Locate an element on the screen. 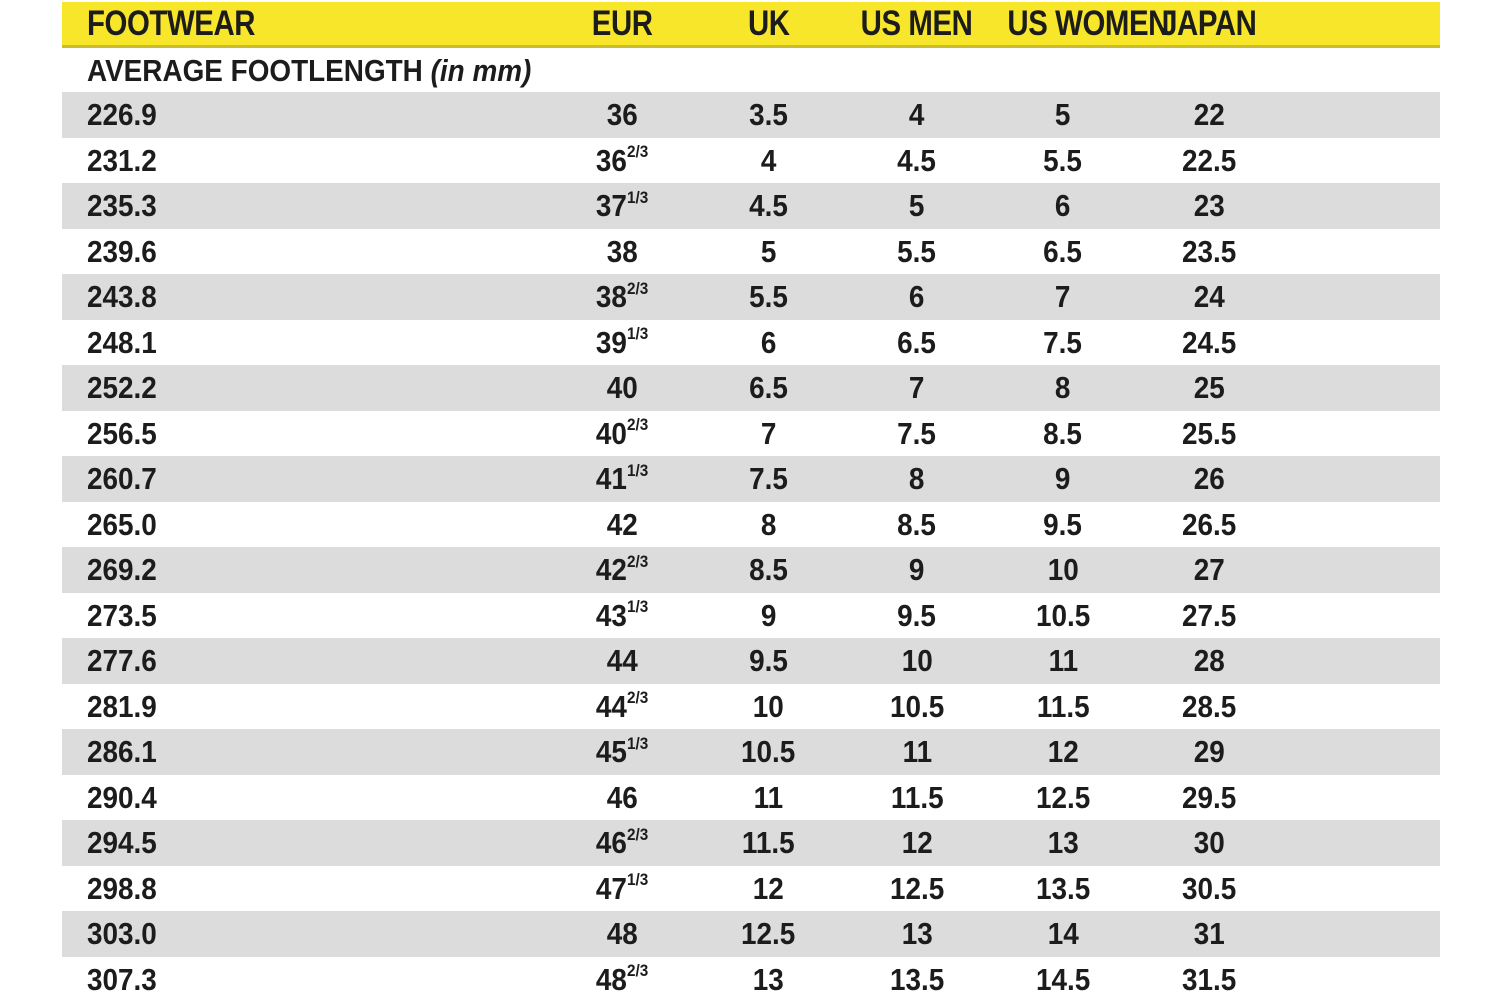 The image size is (1500, 1000). table-row: 277.6 44 9.5 10 11 28 is located at coordinates (751, 661).